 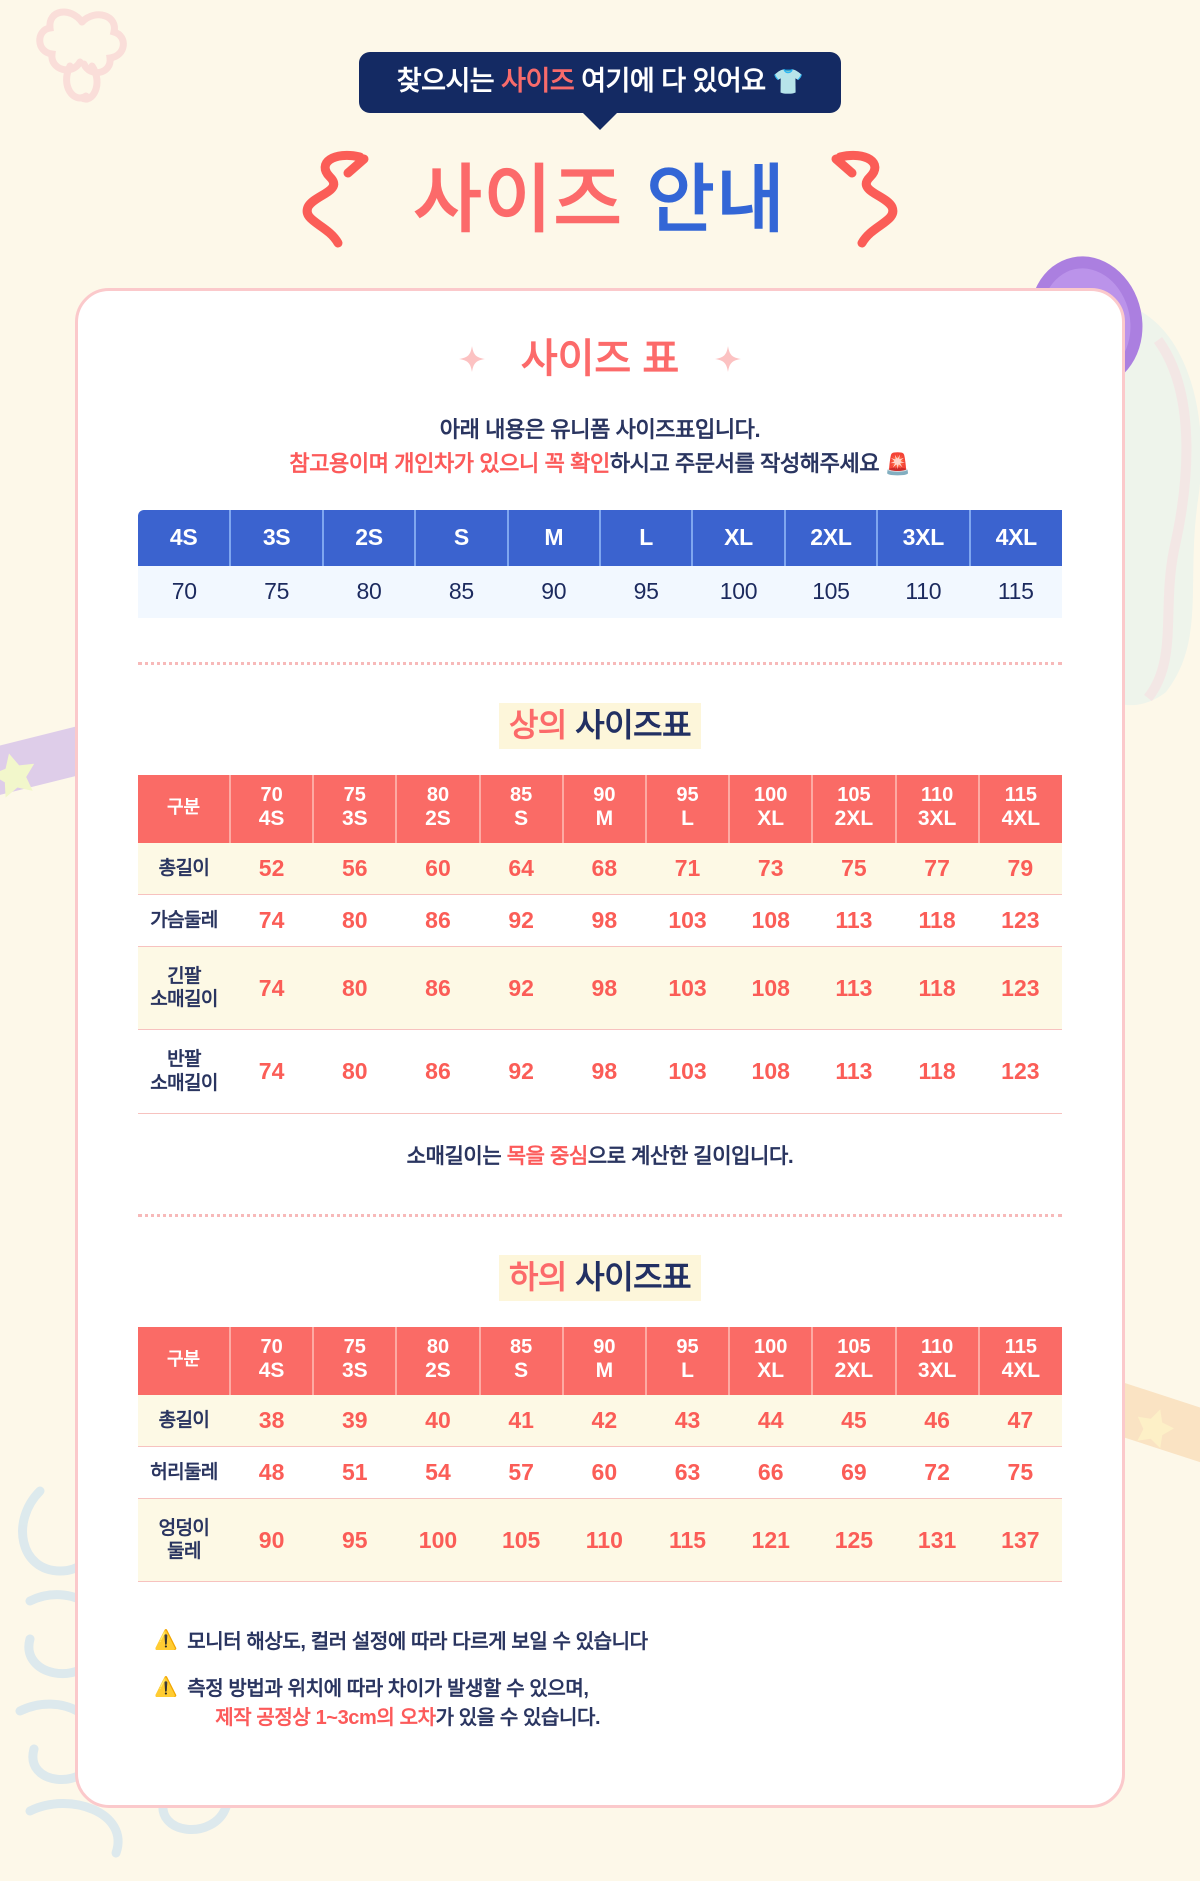 What do you see at coordinates (518, 1718) in the screenshot?
I see `caution-text-2-rest: 가 있을 수 있습니다.` at bounding box center [518, 1718].